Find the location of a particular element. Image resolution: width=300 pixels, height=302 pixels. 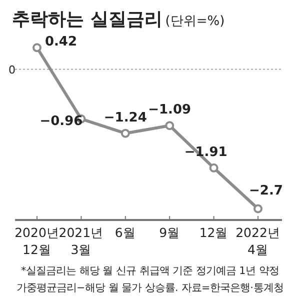

data-label: −1.91 is located at coordinates (206, 152).